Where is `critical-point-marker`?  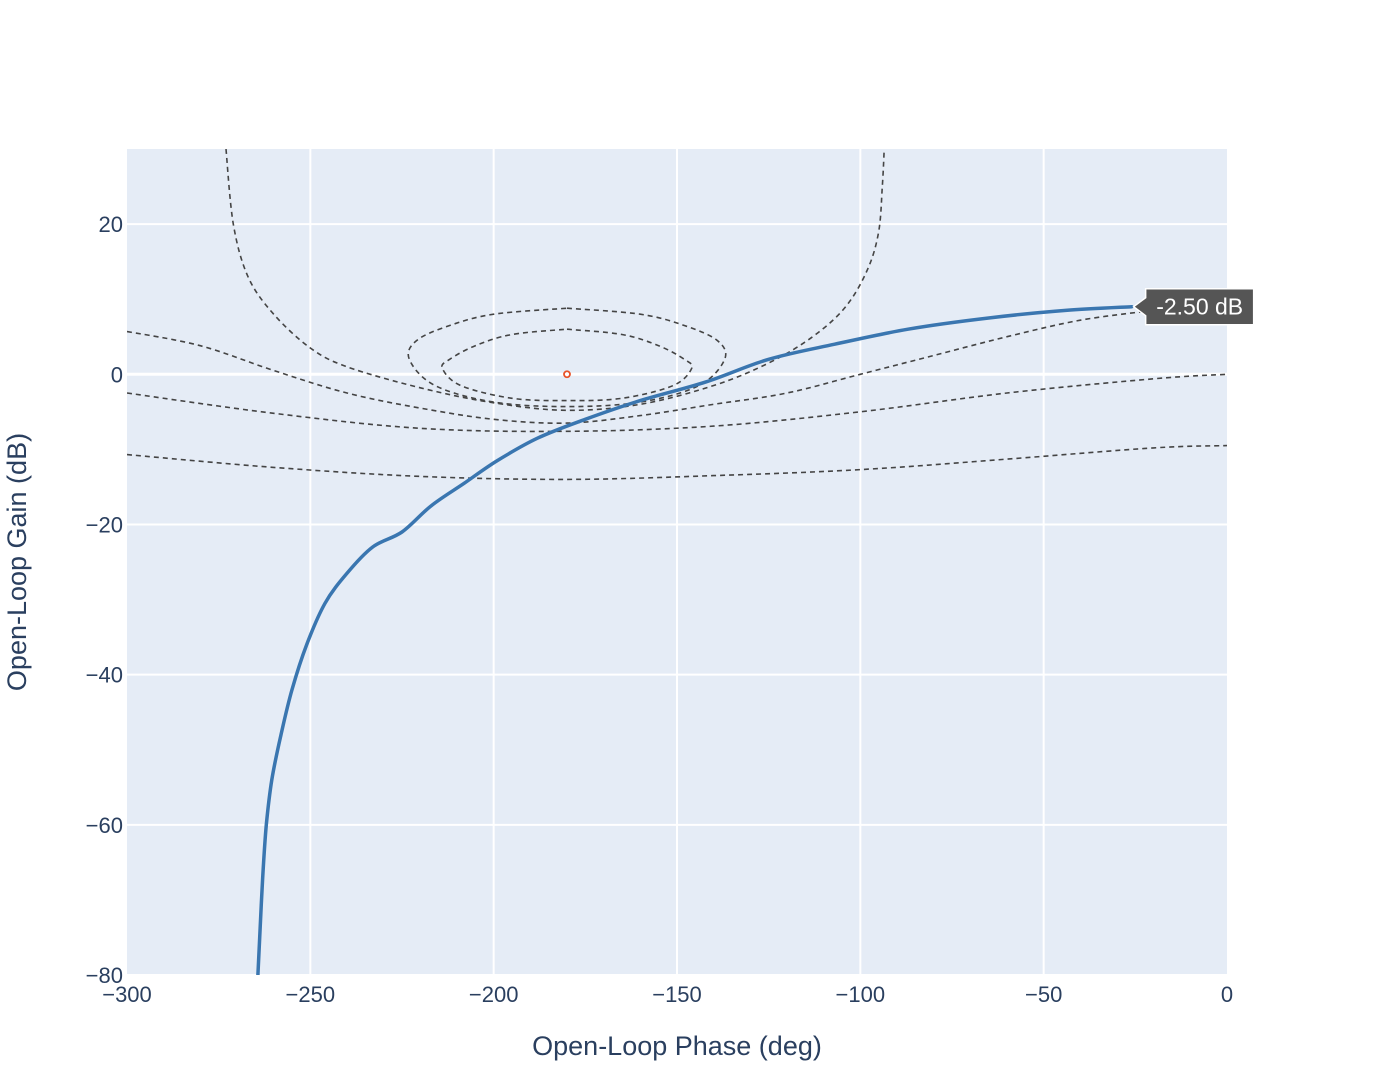
critical-point-marker is located at coordinates (567, 374).